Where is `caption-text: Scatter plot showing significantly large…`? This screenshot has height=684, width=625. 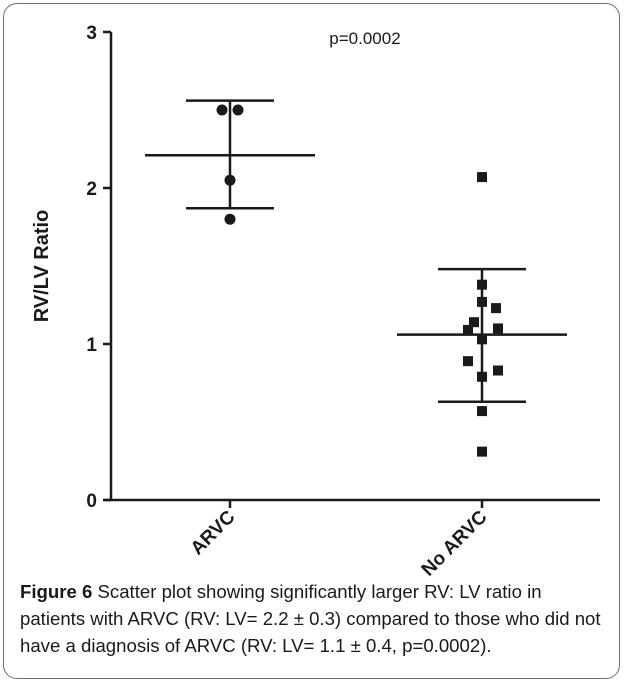
caption-text: Scatter plot showing significantly large… is located at coordinates (310, 618).